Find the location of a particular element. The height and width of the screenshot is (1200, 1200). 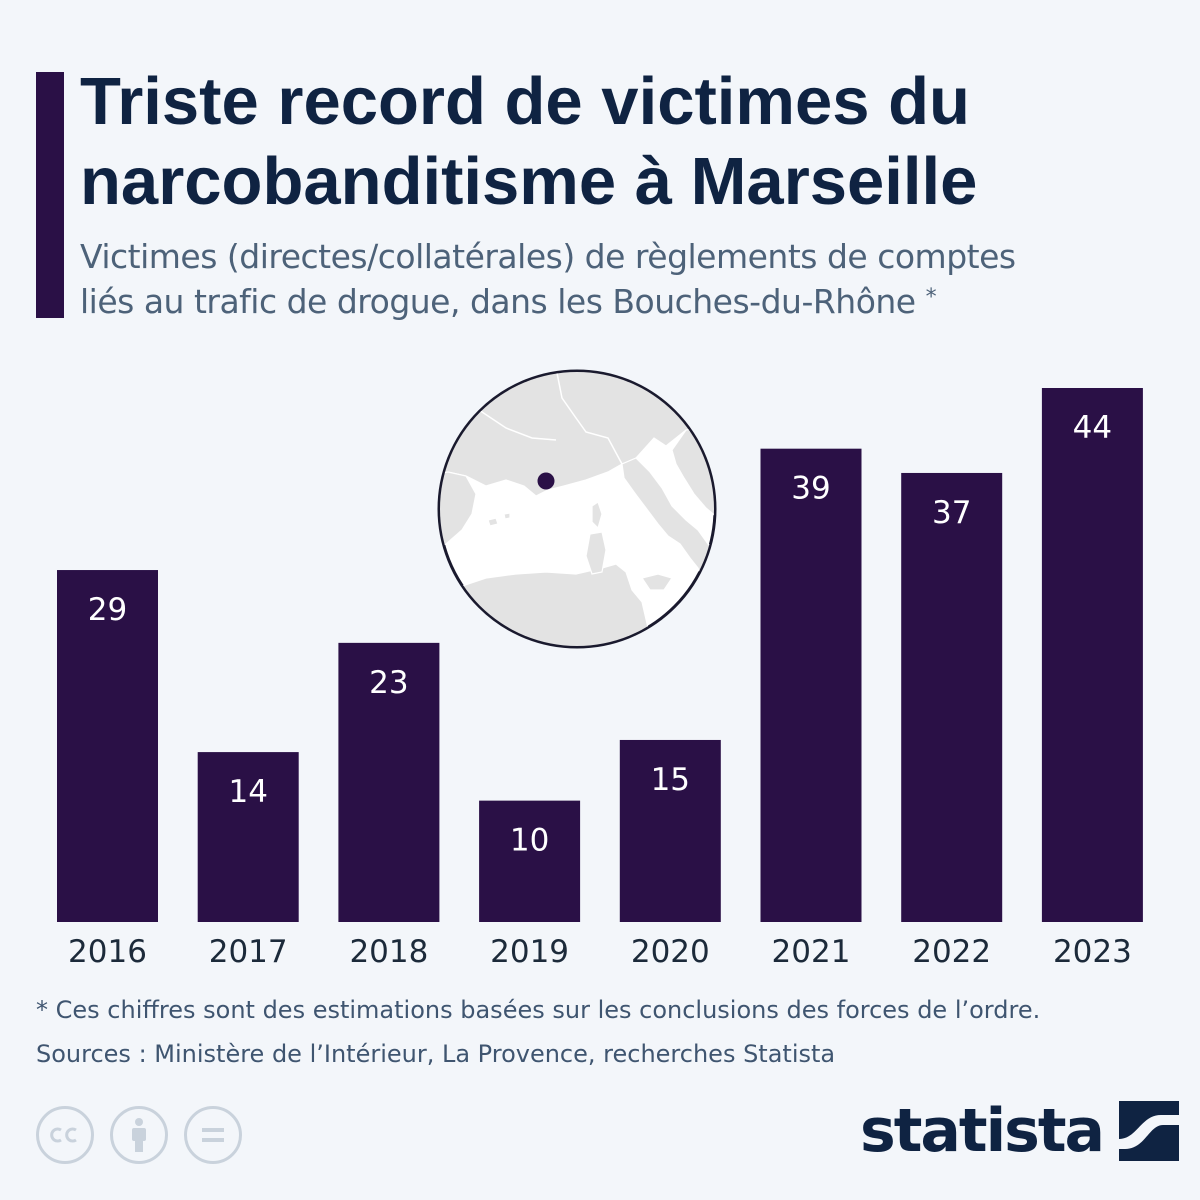

bar-2019 is located at coordinates (530, 861).